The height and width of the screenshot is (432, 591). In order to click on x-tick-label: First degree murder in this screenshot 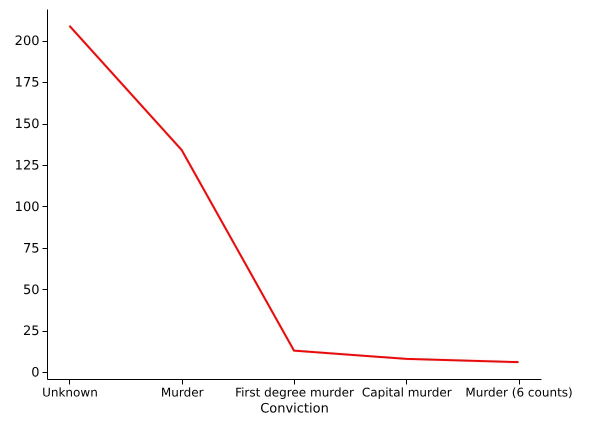, I will do `click(294, 393)`.